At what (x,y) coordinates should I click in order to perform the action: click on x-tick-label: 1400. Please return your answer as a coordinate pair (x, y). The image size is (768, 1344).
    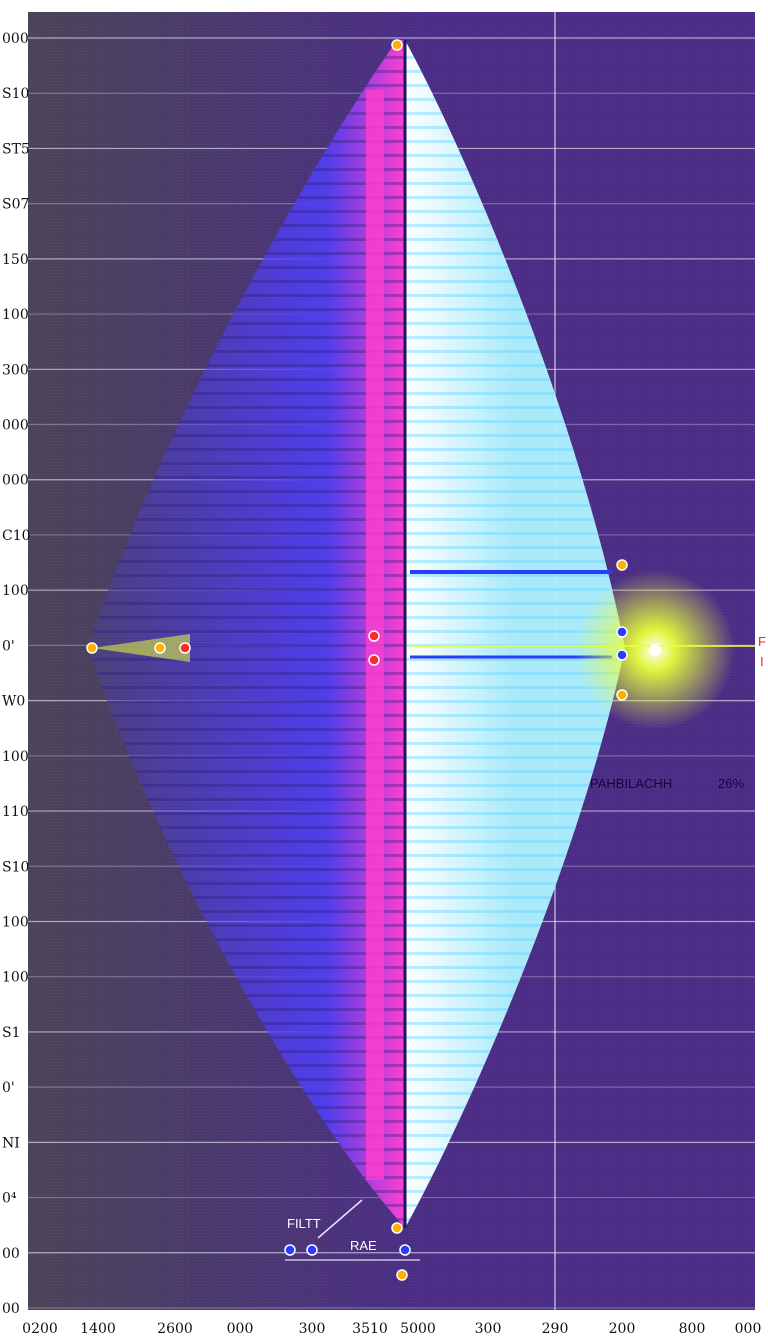
    Looking at the image, I should click on (98, 1329).